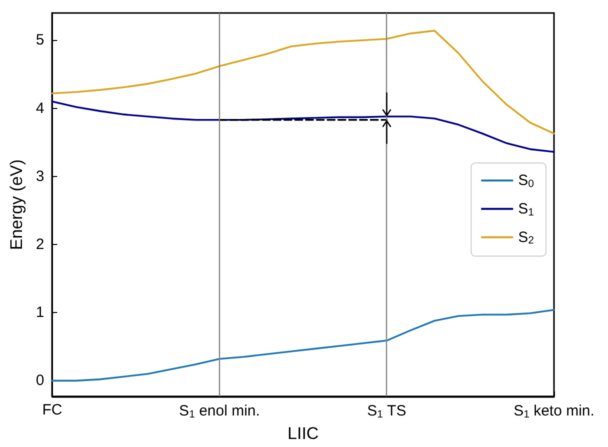 The width and height of the screenshot is (608, 447). Describe the element at coordinates (40, 108) in the screenshot. I see `y-tick-label: 4` at that location.